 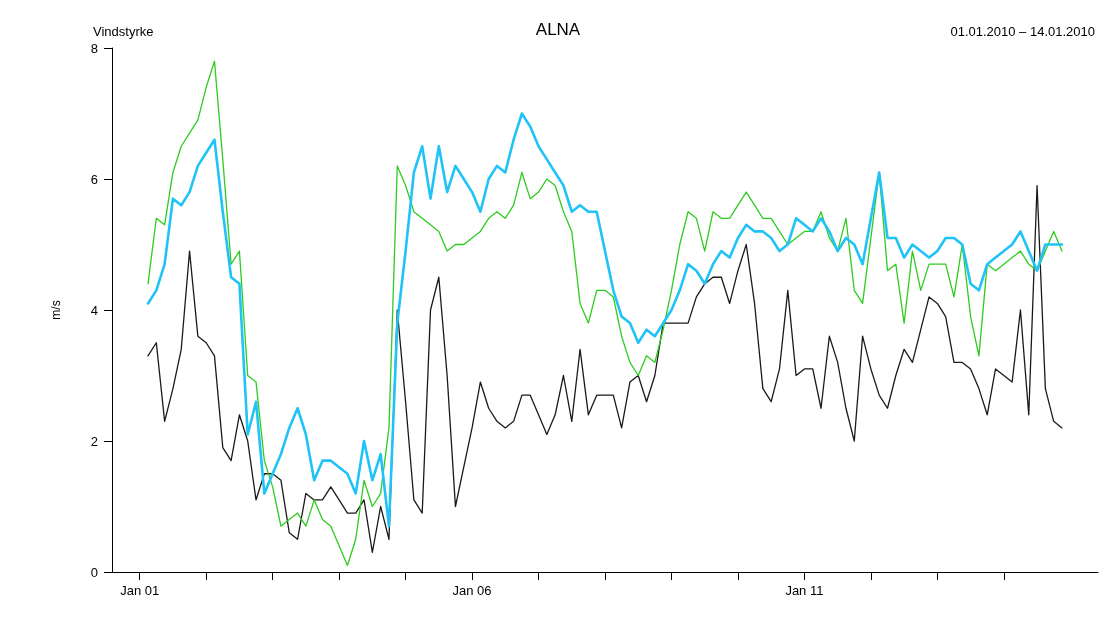 What do you see at coordinates (472, 590) in the screenshot?
I see `x-tick-label: Jan 06` at bounding box center [472, 590].